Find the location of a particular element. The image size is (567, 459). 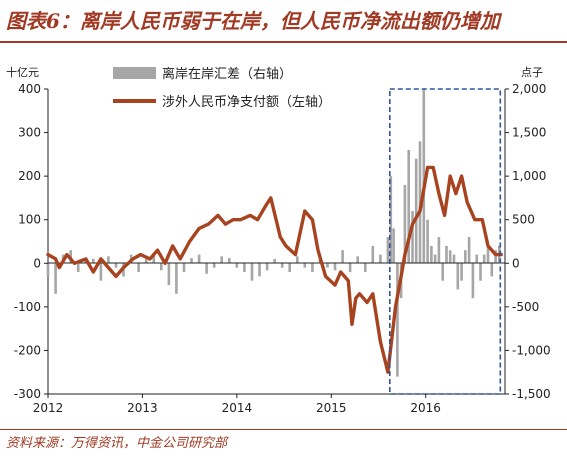

legend-swatch-spread is located at coordinates (134, 73).